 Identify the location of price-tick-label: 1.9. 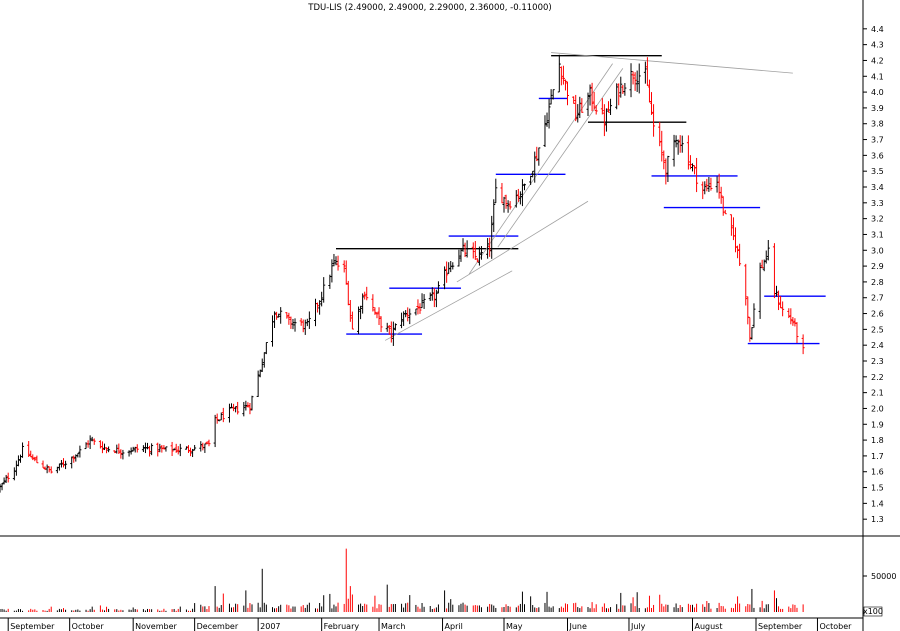
(877, 424).